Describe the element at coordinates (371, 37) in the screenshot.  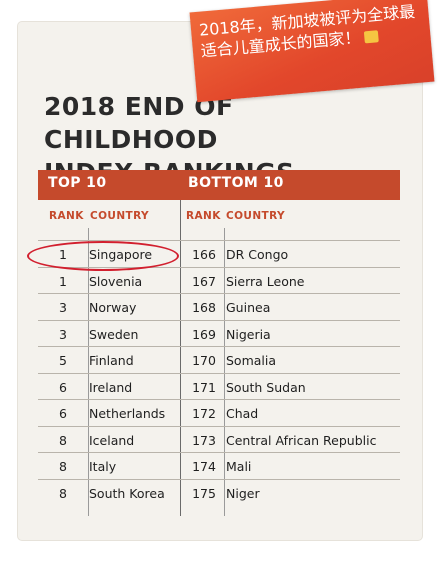
I see `emoji-icon` at that location.